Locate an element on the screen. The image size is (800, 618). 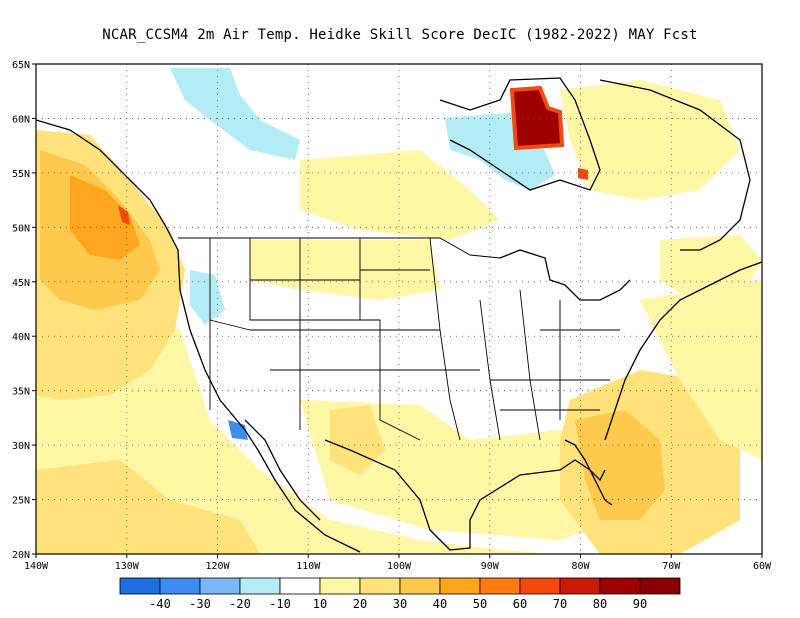
lat-tick-label: 20N is located at coordinates (21, 555).